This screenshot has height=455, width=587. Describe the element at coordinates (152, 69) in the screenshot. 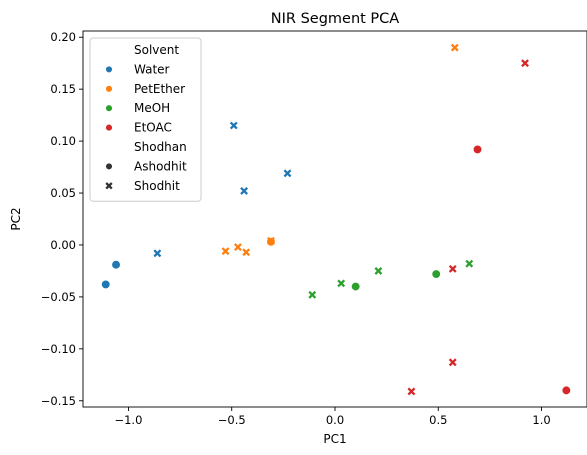

I see `legend-label-water: Water` at that location.